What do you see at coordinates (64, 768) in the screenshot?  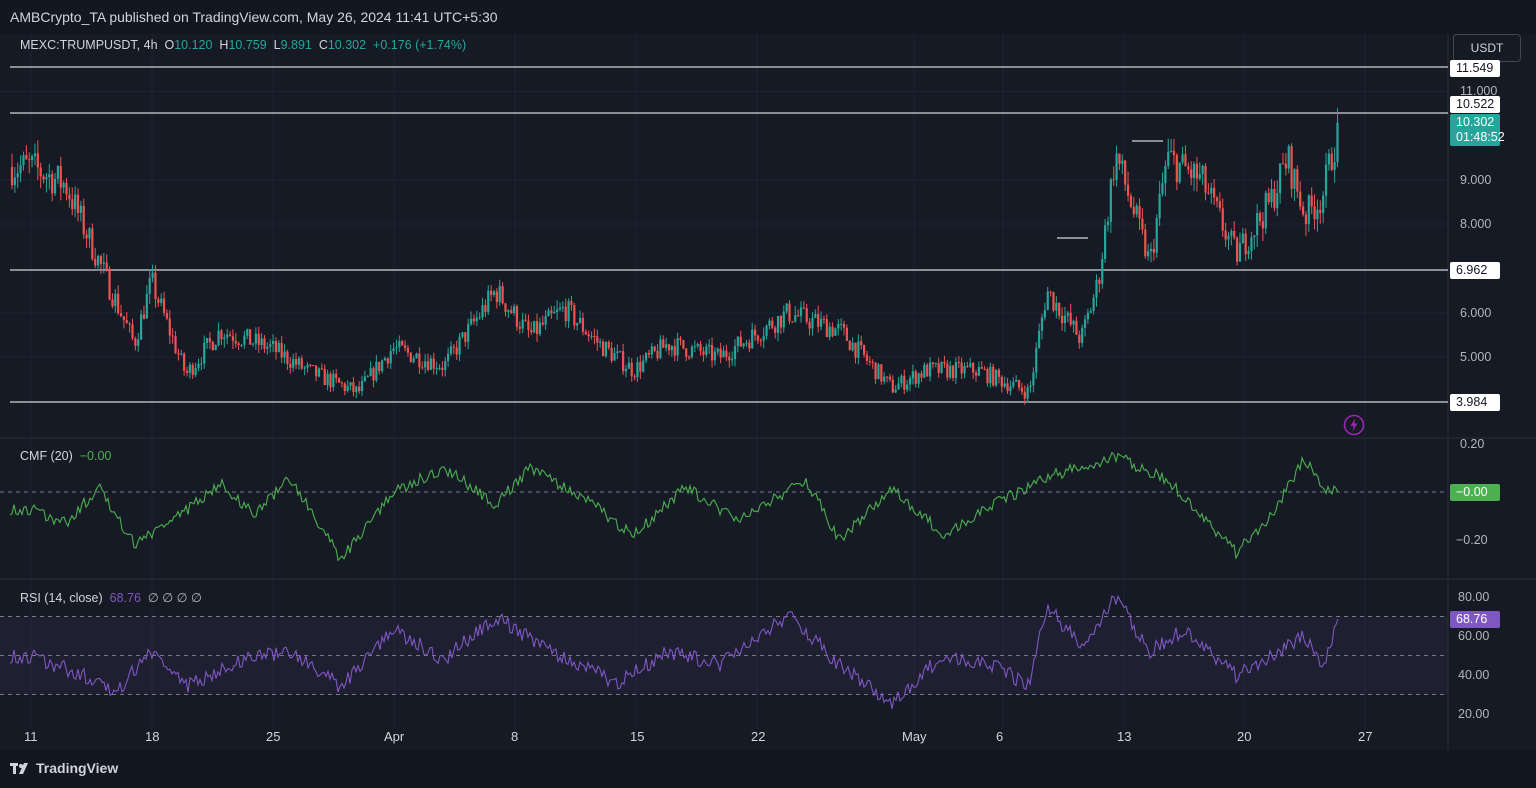 I see `tradingview-logo: TradingView` at bounding box center [64, 768].